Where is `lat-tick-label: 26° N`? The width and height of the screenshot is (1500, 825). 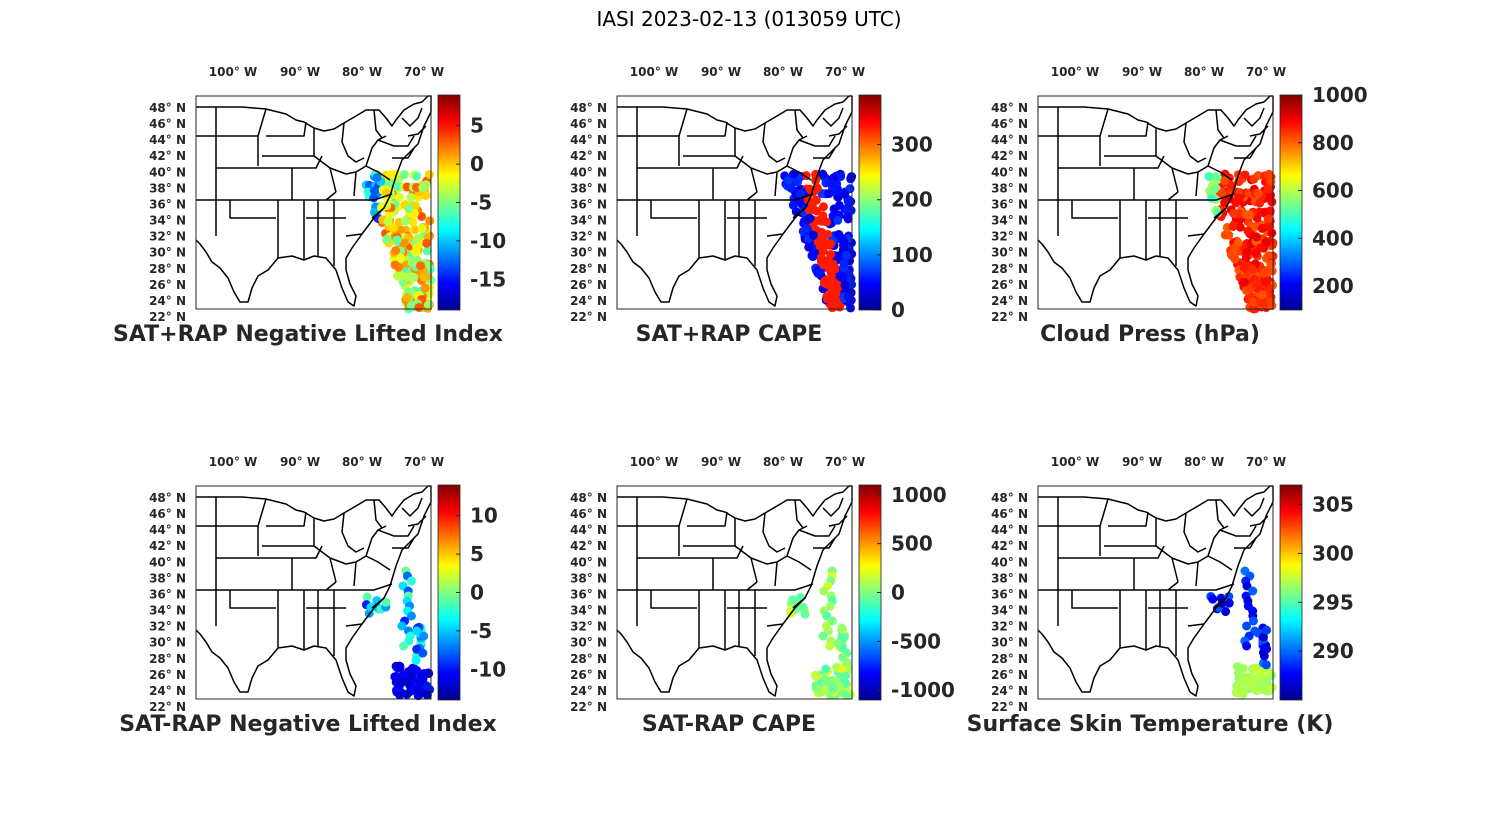
lat-tick-label: 26° N is located at coordinates (588, 285).